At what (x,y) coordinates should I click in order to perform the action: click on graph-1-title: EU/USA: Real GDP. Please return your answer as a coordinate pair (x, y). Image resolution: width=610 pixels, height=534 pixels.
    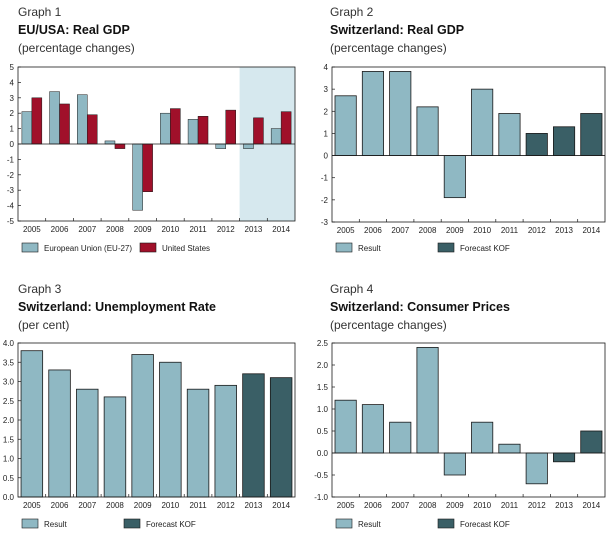
    Looking at the image, I should click on (74, 30).